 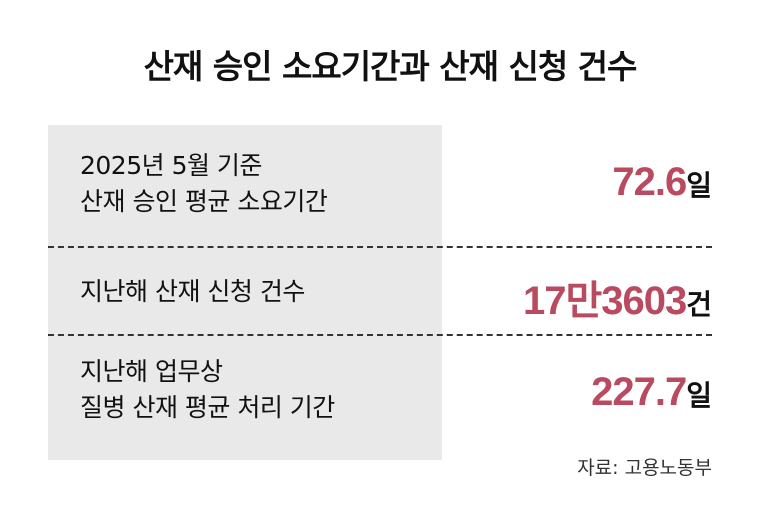 What do you see at coordinates (207, 407) in the screenshot?
I see `label-line: 질병 산재 평균 처리 기간` at bounding box center [207, 407].